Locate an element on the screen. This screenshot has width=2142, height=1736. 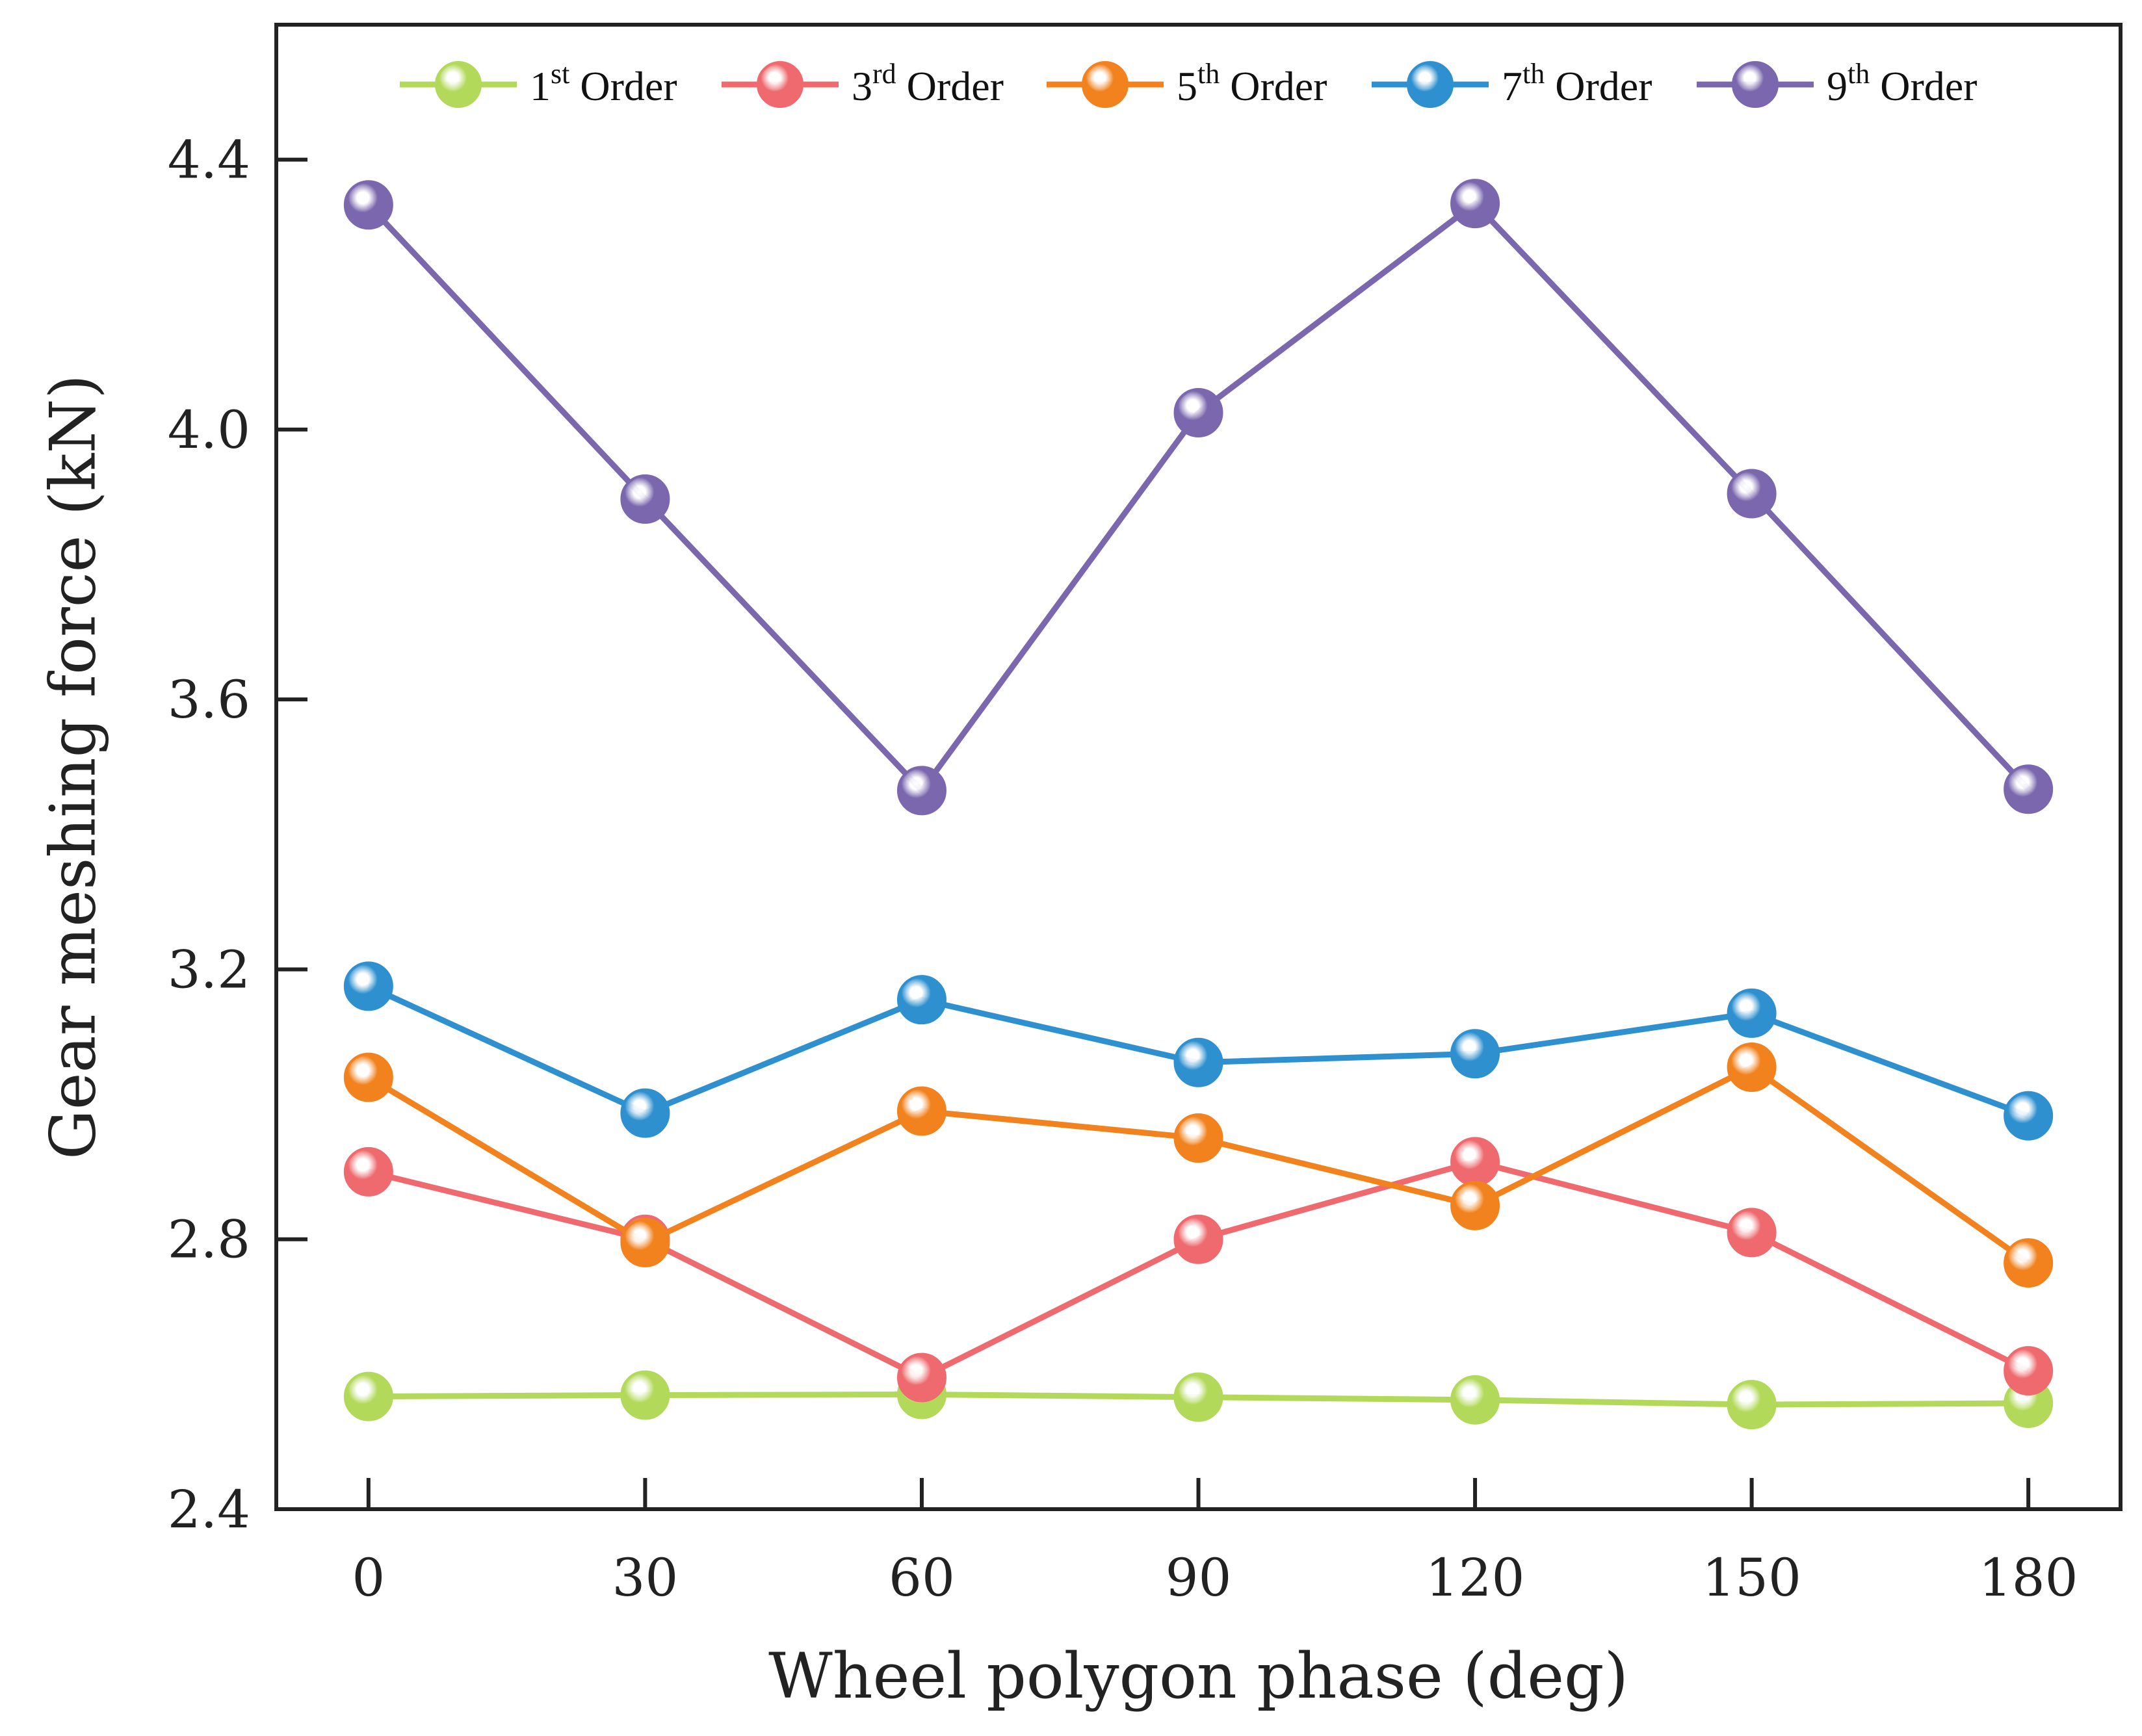
legend-label: 9th Order is located at coordinates (1902, 83).